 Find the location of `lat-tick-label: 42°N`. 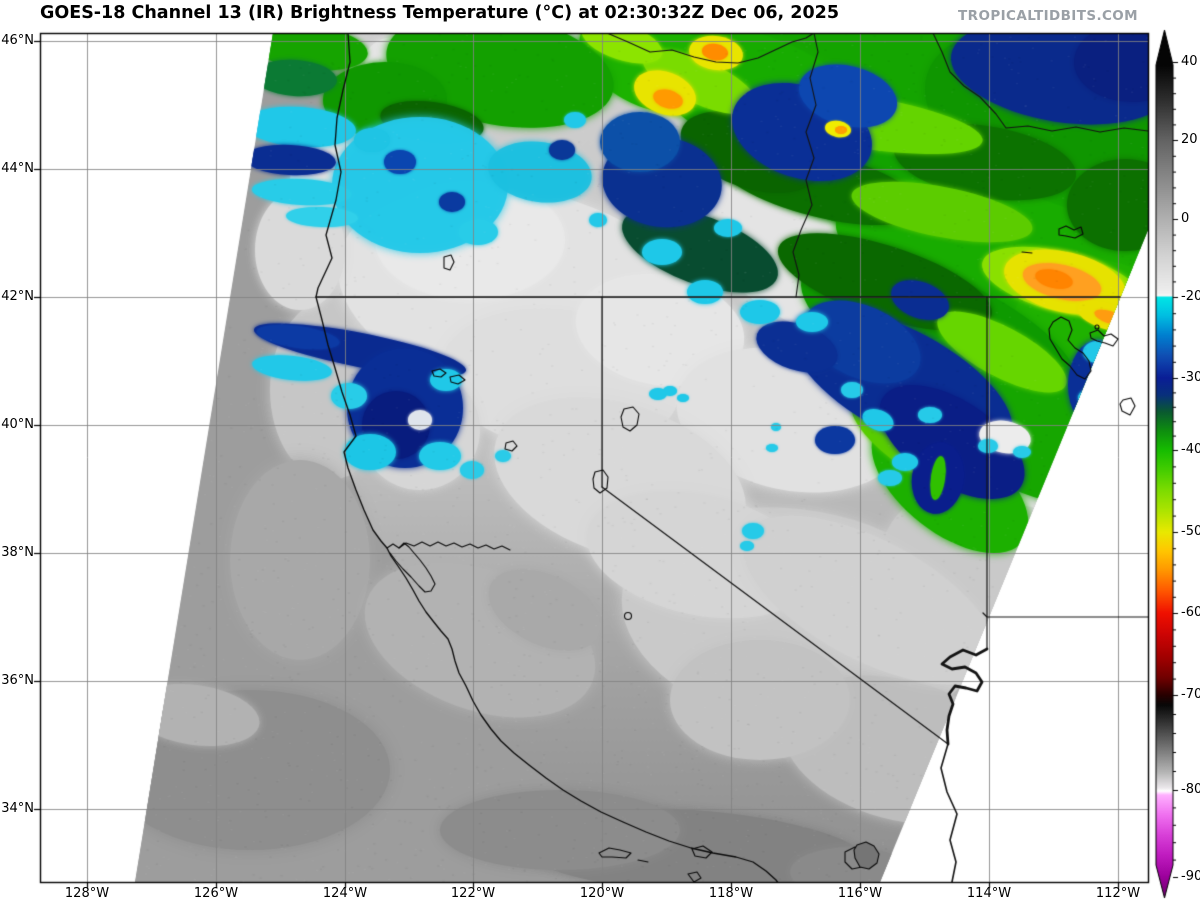

lat-tick-label: 42°N is located at coordinates (17, 296).